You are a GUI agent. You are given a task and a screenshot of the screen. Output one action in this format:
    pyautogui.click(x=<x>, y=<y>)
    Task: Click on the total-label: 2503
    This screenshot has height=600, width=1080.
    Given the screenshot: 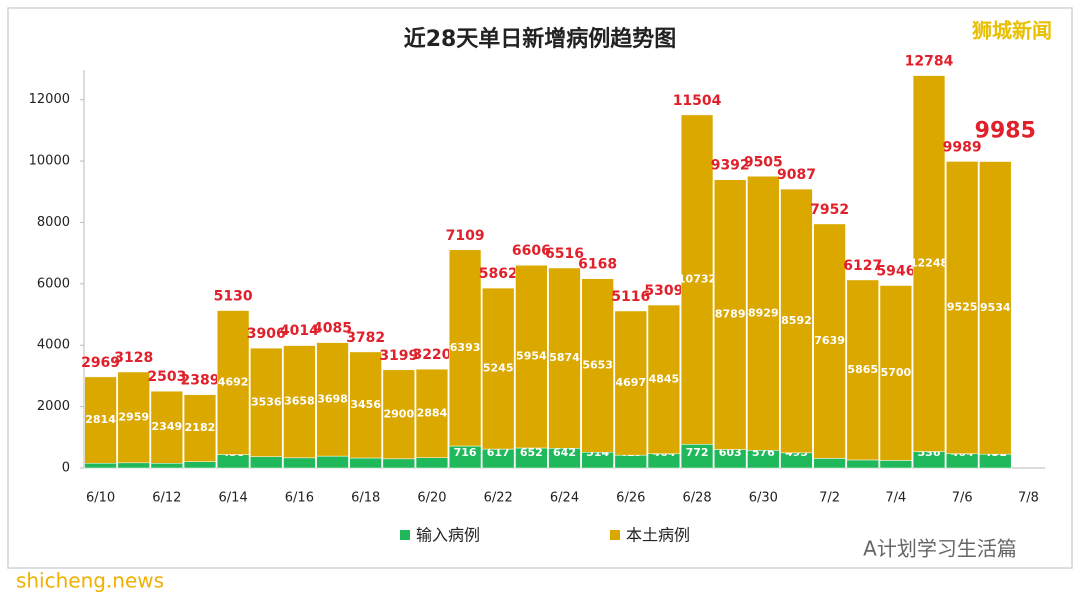 What is the action you would take?
    pyautogui.click(x=166, y=377)
    